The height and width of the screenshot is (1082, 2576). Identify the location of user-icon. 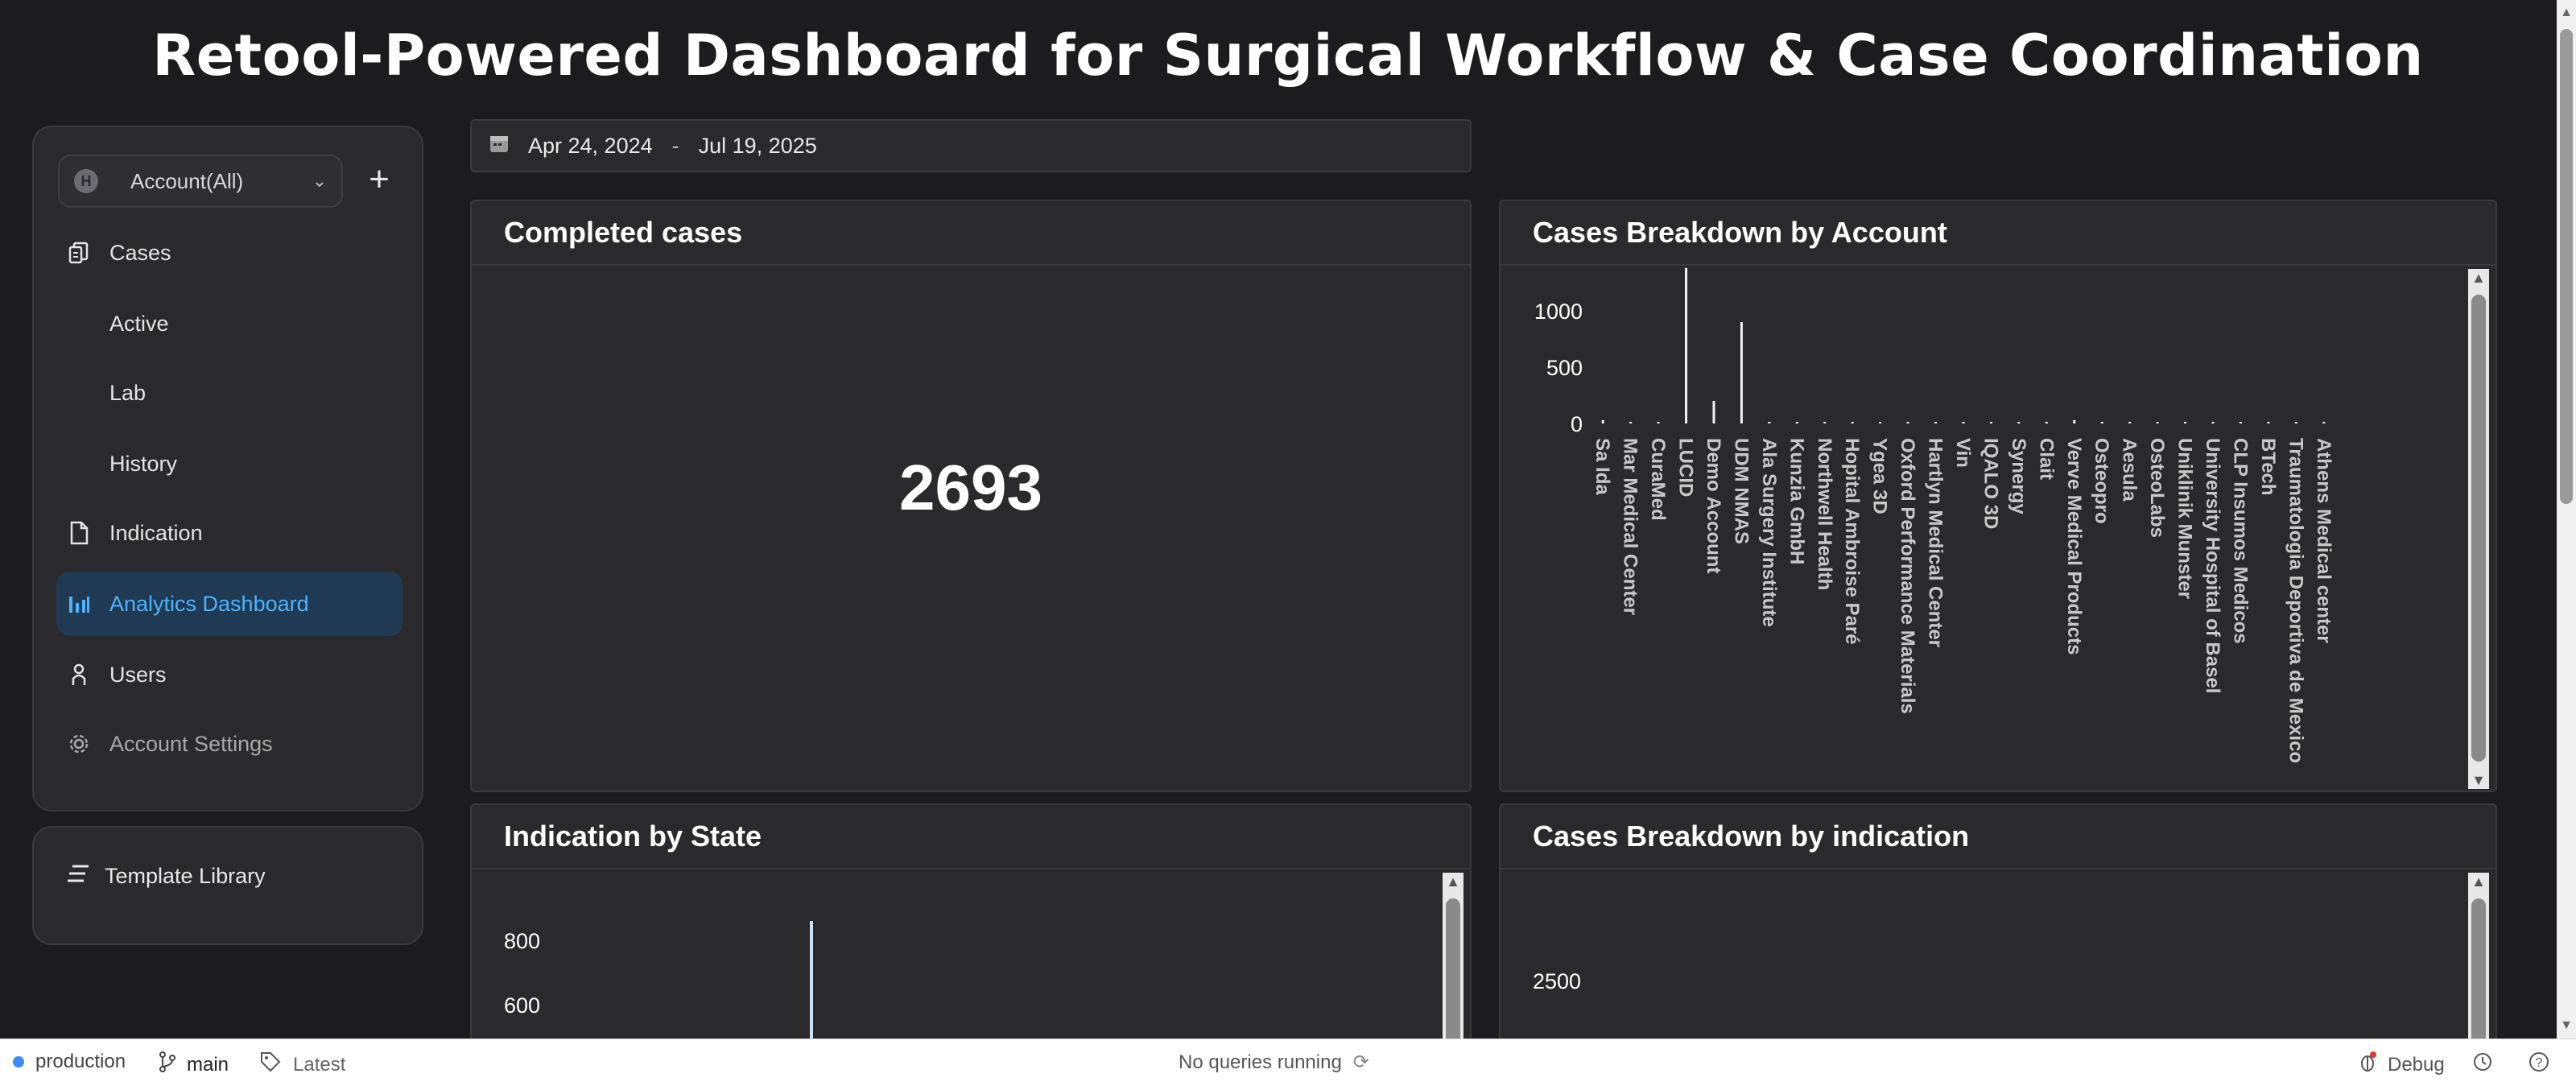
(78, 675).